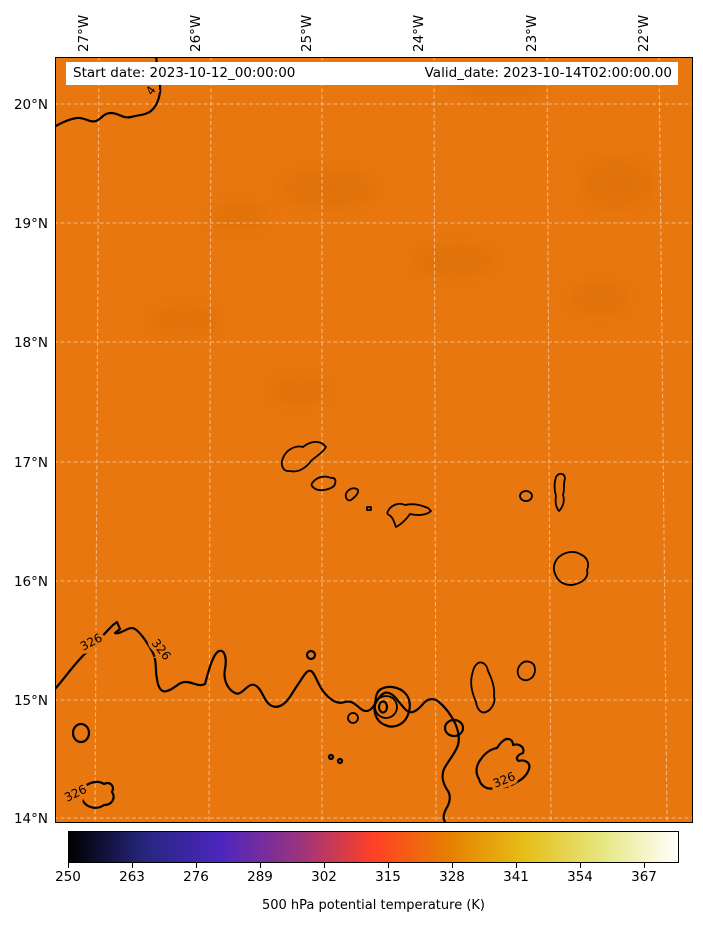 The height and width of the screenshot is (935, 703). Describe the element at coordinates (304, 457) in the screenshot. I see `coast-santo-antao` at that location.